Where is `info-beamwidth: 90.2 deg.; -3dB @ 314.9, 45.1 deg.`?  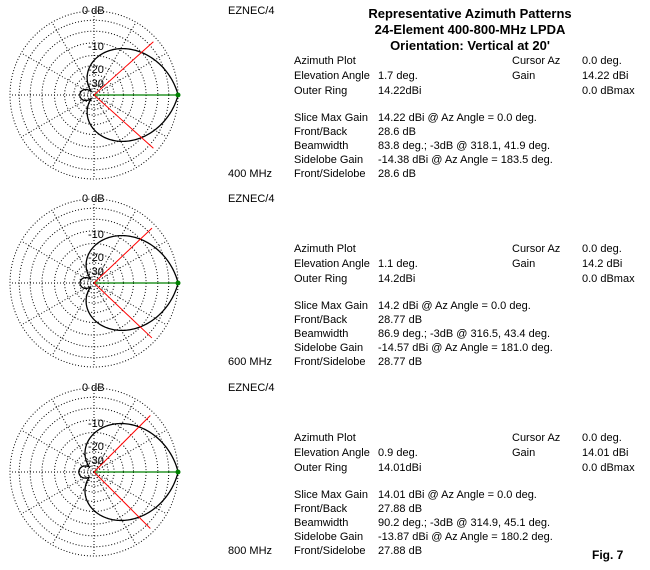
info-beamwidth: 90.2 deg.; -3dB @ 314.9, 45.1 deg. is located at coordinates (464, 523).